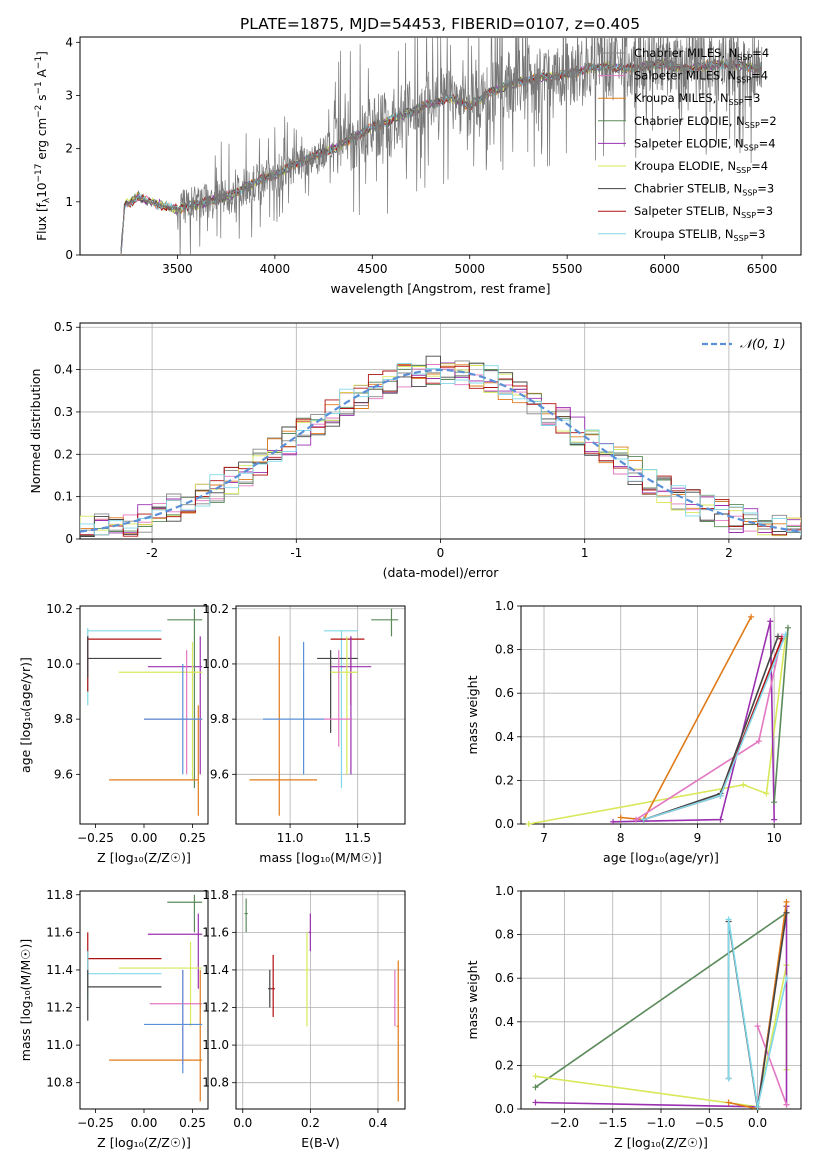  Describe the element at coordinates (661, 857) in the screenshot. I see `x-axis-label: age [log₁₀(age/yr)]` at that location.